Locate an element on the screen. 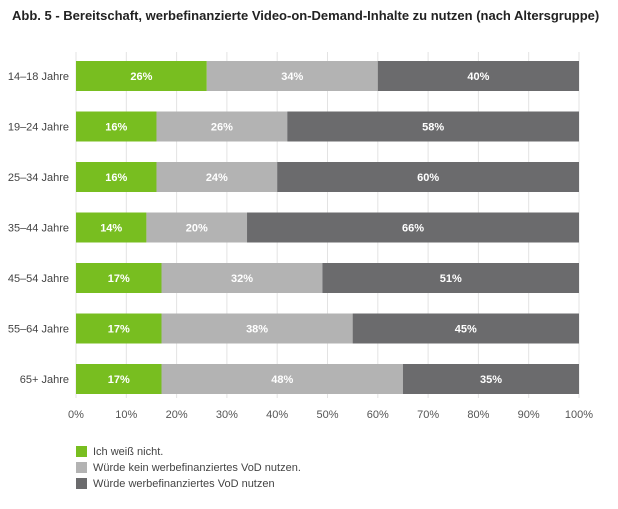 This screenshot has height=509, width=618. data-label: 32% is located at coordinates (242, 279).